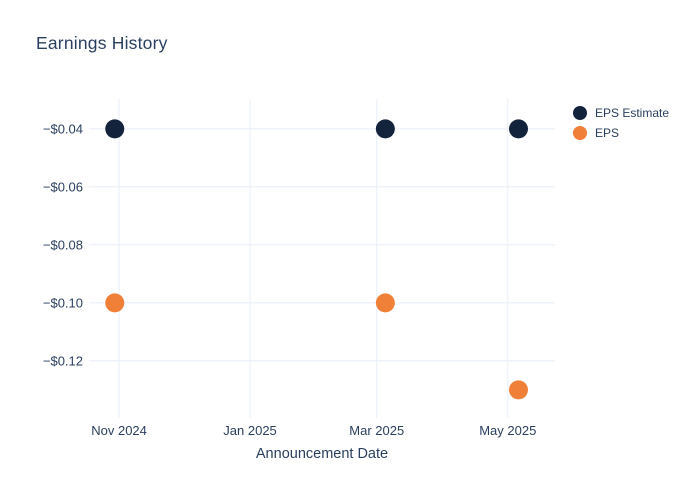 This screenshot has width=700, height=500. I want to click on y-tick-label: −$0.12, so click(63, 360).